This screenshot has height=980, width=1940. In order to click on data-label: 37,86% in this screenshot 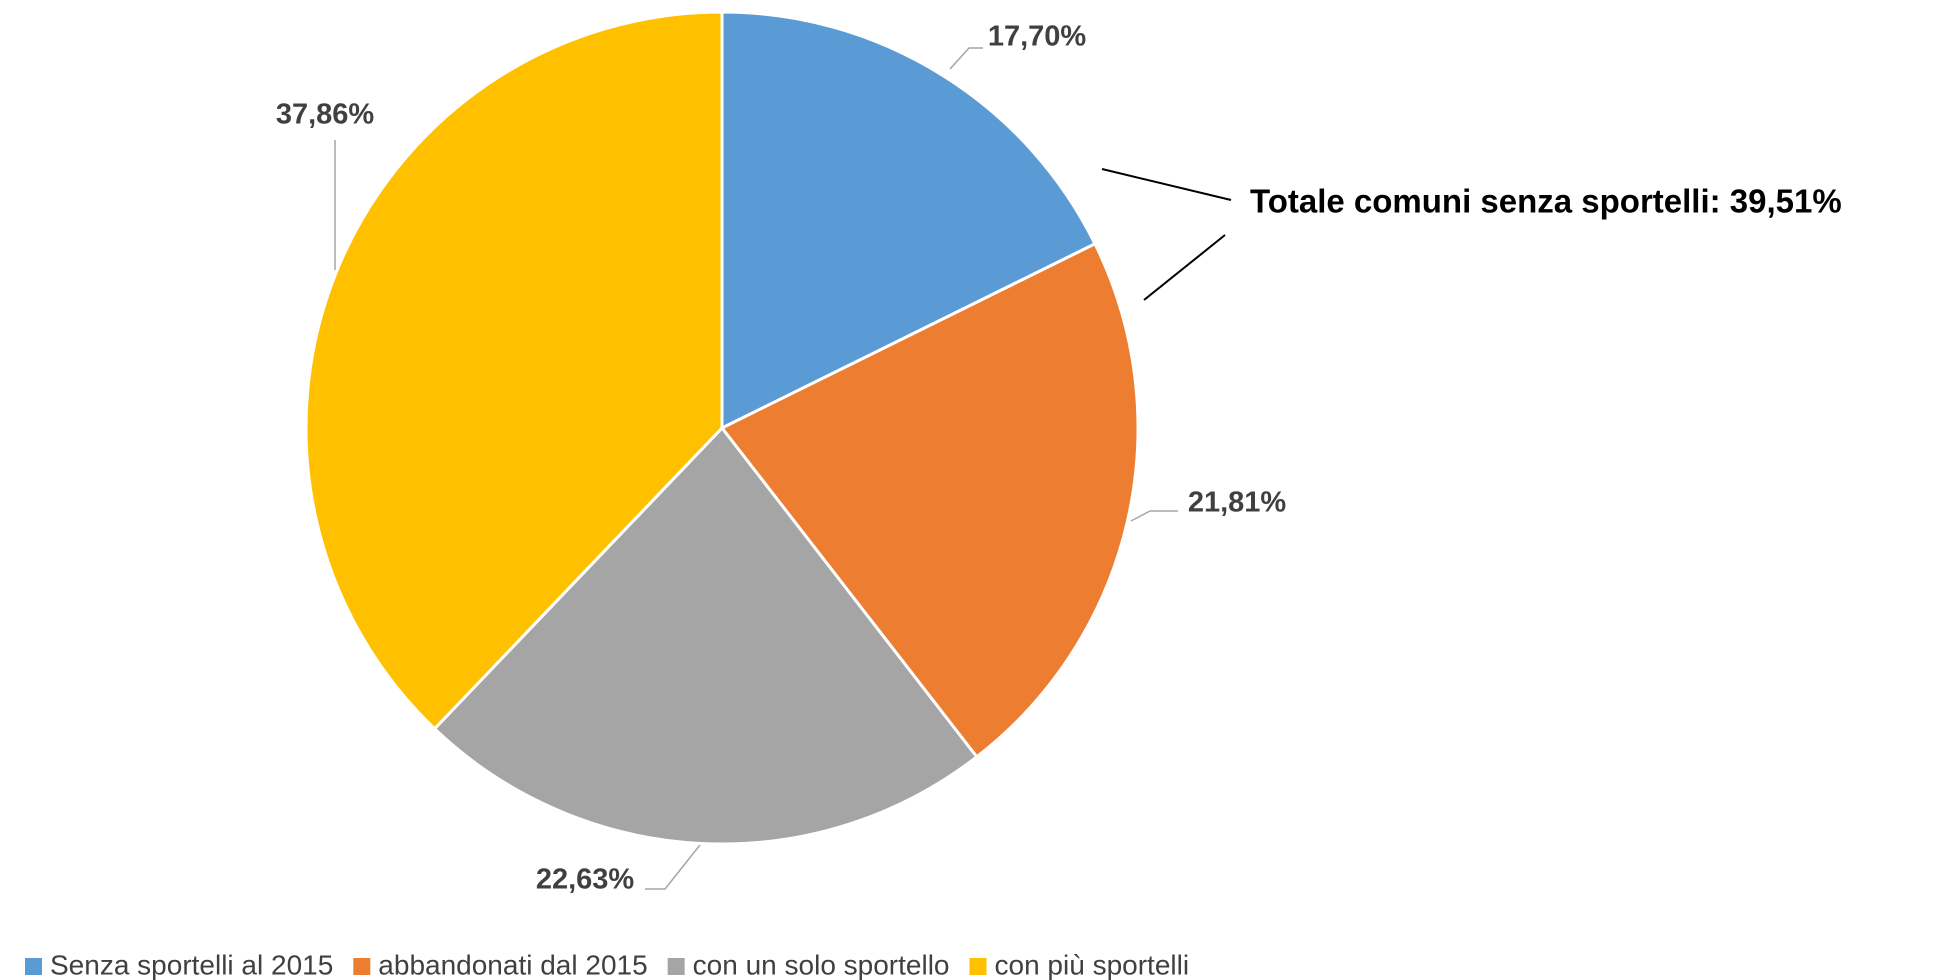, I will do `click(325, 115)`.